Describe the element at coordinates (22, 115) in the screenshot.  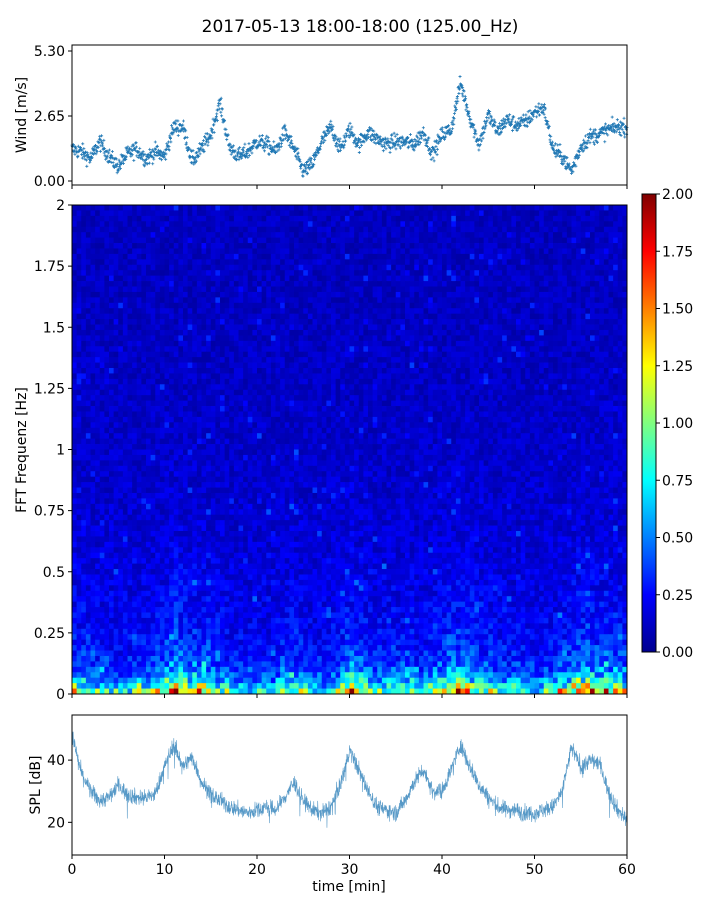
I see `wind-ylabel: Wind [m/s]` at that location.